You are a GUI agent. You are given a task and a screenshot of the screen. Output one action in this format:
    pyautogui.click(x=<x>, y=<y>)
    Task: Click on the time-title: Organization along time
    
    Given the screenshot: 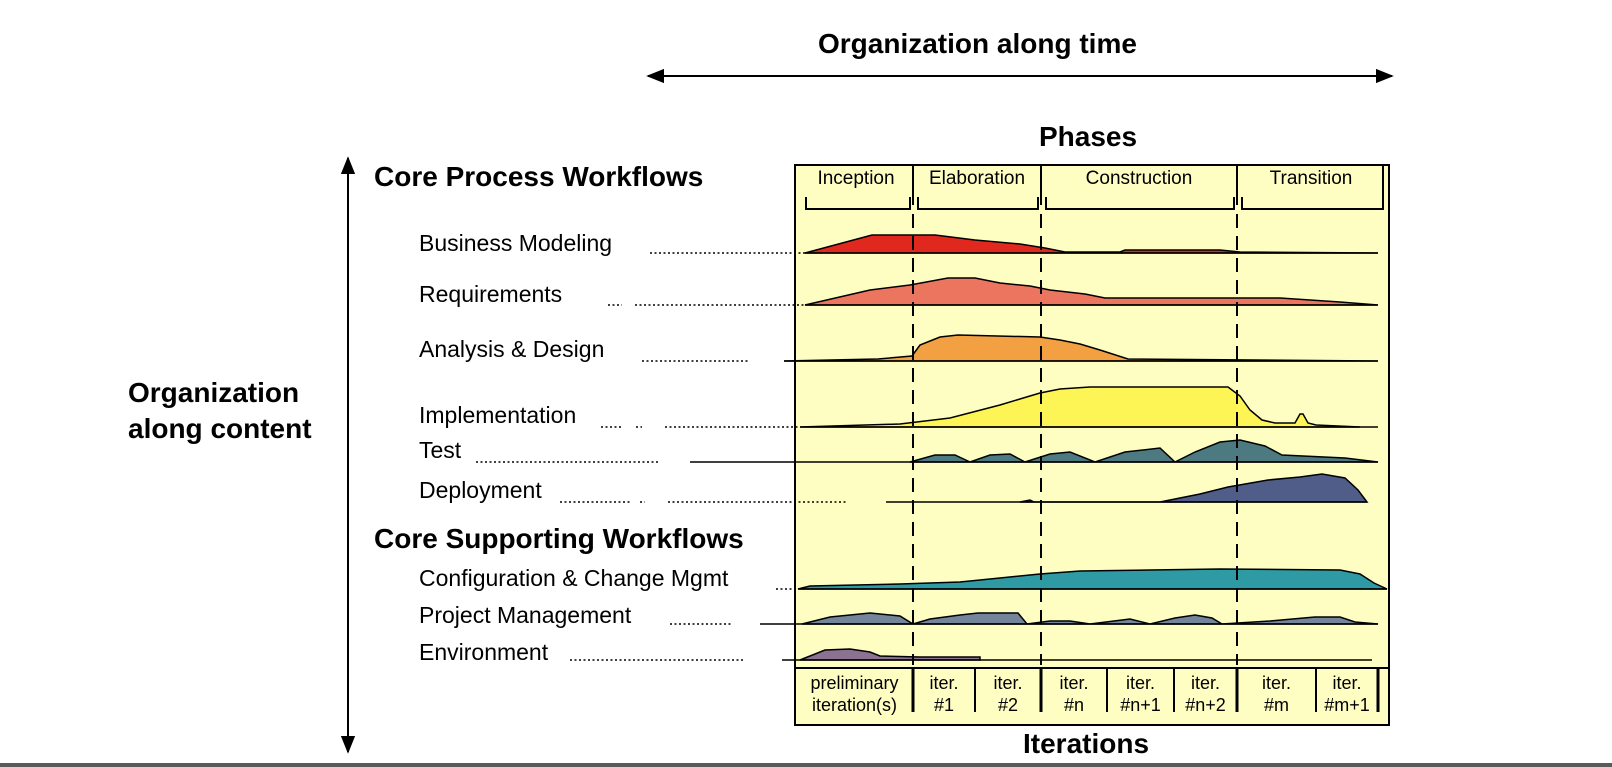 What is the action you would take?
    pyautogui.click(x=977, y=43)
    